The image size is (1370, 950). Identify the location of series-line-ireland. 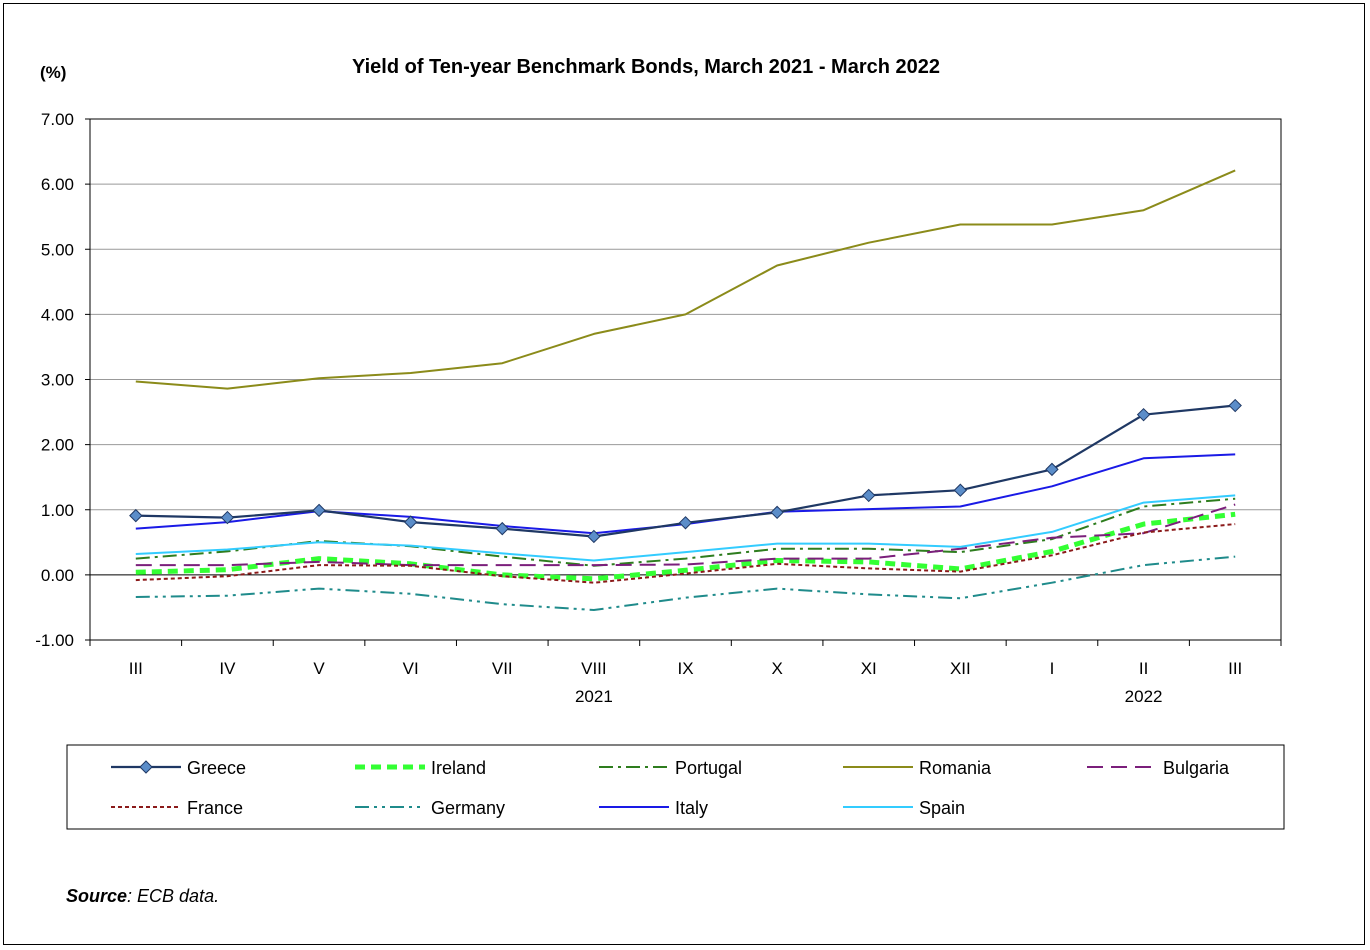
(685, 546).